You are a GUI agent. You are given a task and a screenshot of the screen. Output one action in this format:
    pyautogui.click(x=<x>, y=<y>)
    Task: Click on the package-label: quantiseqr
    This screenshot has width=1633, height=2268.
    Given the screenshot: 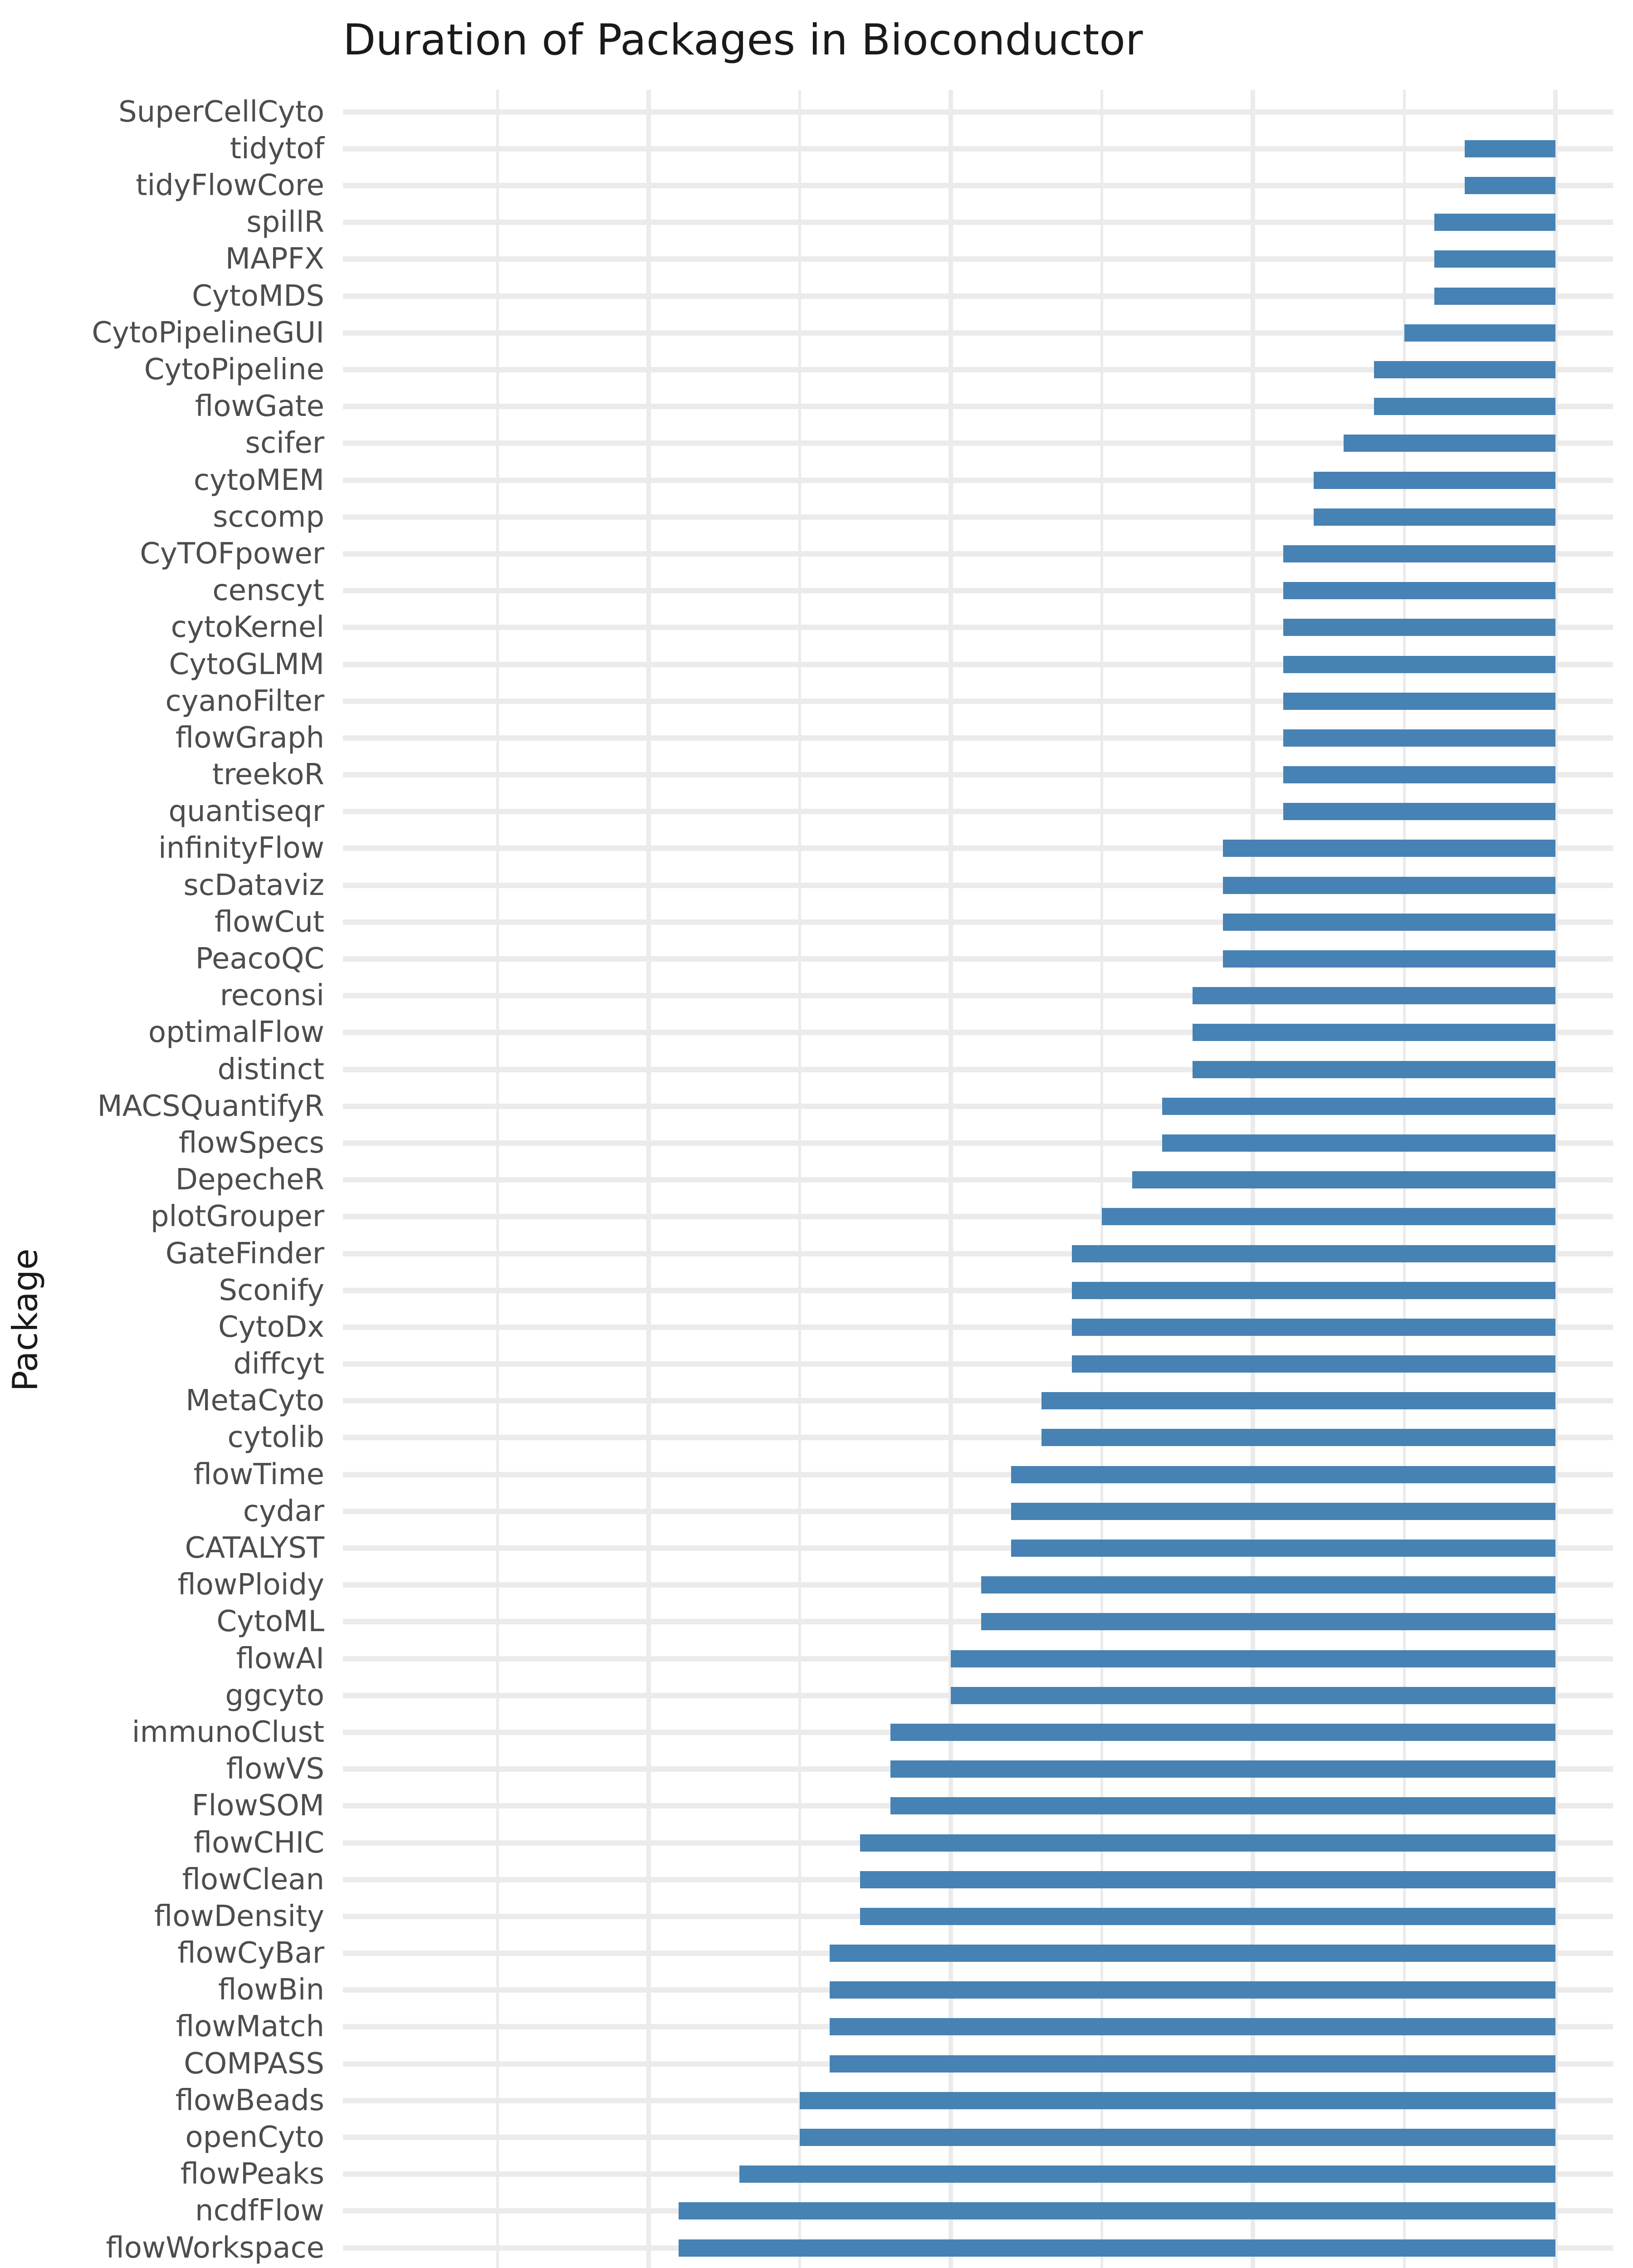 What is the action you would take?
    pyautogui.click(x=246, y=812)
    